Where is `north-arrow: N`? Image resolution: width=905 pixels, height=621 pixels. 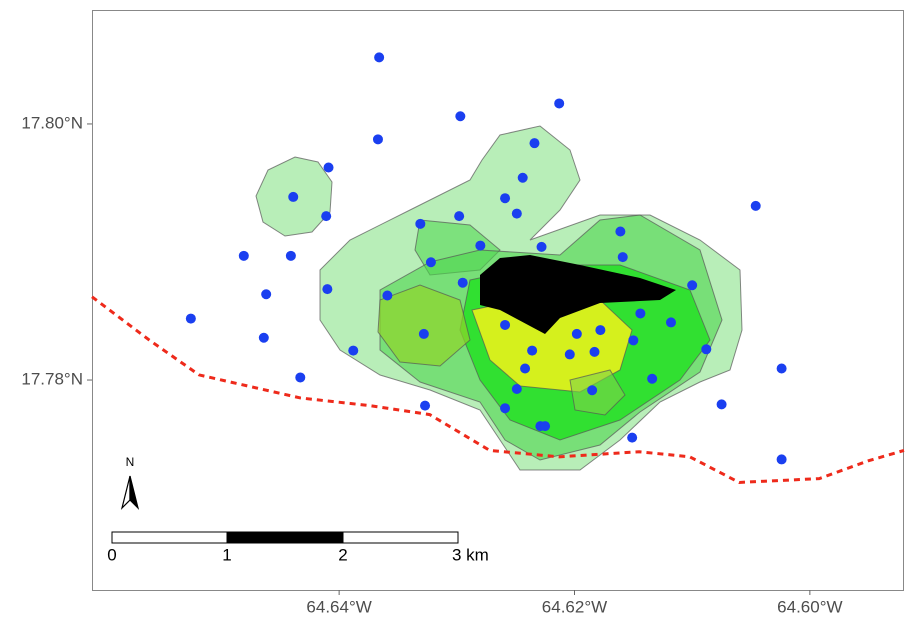
north-arrow: N is located at coordinates (130, 482).